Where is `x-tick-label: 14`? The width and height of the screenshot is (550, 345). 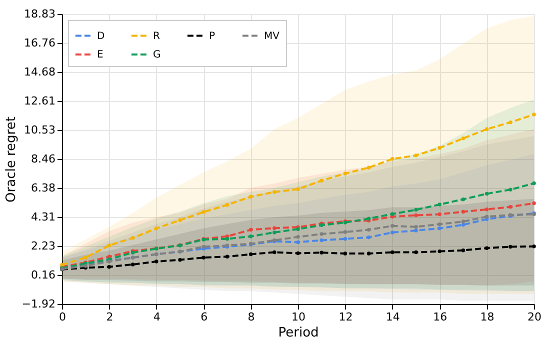 x-tick-label: 14 is located at coordinates (393, 317).